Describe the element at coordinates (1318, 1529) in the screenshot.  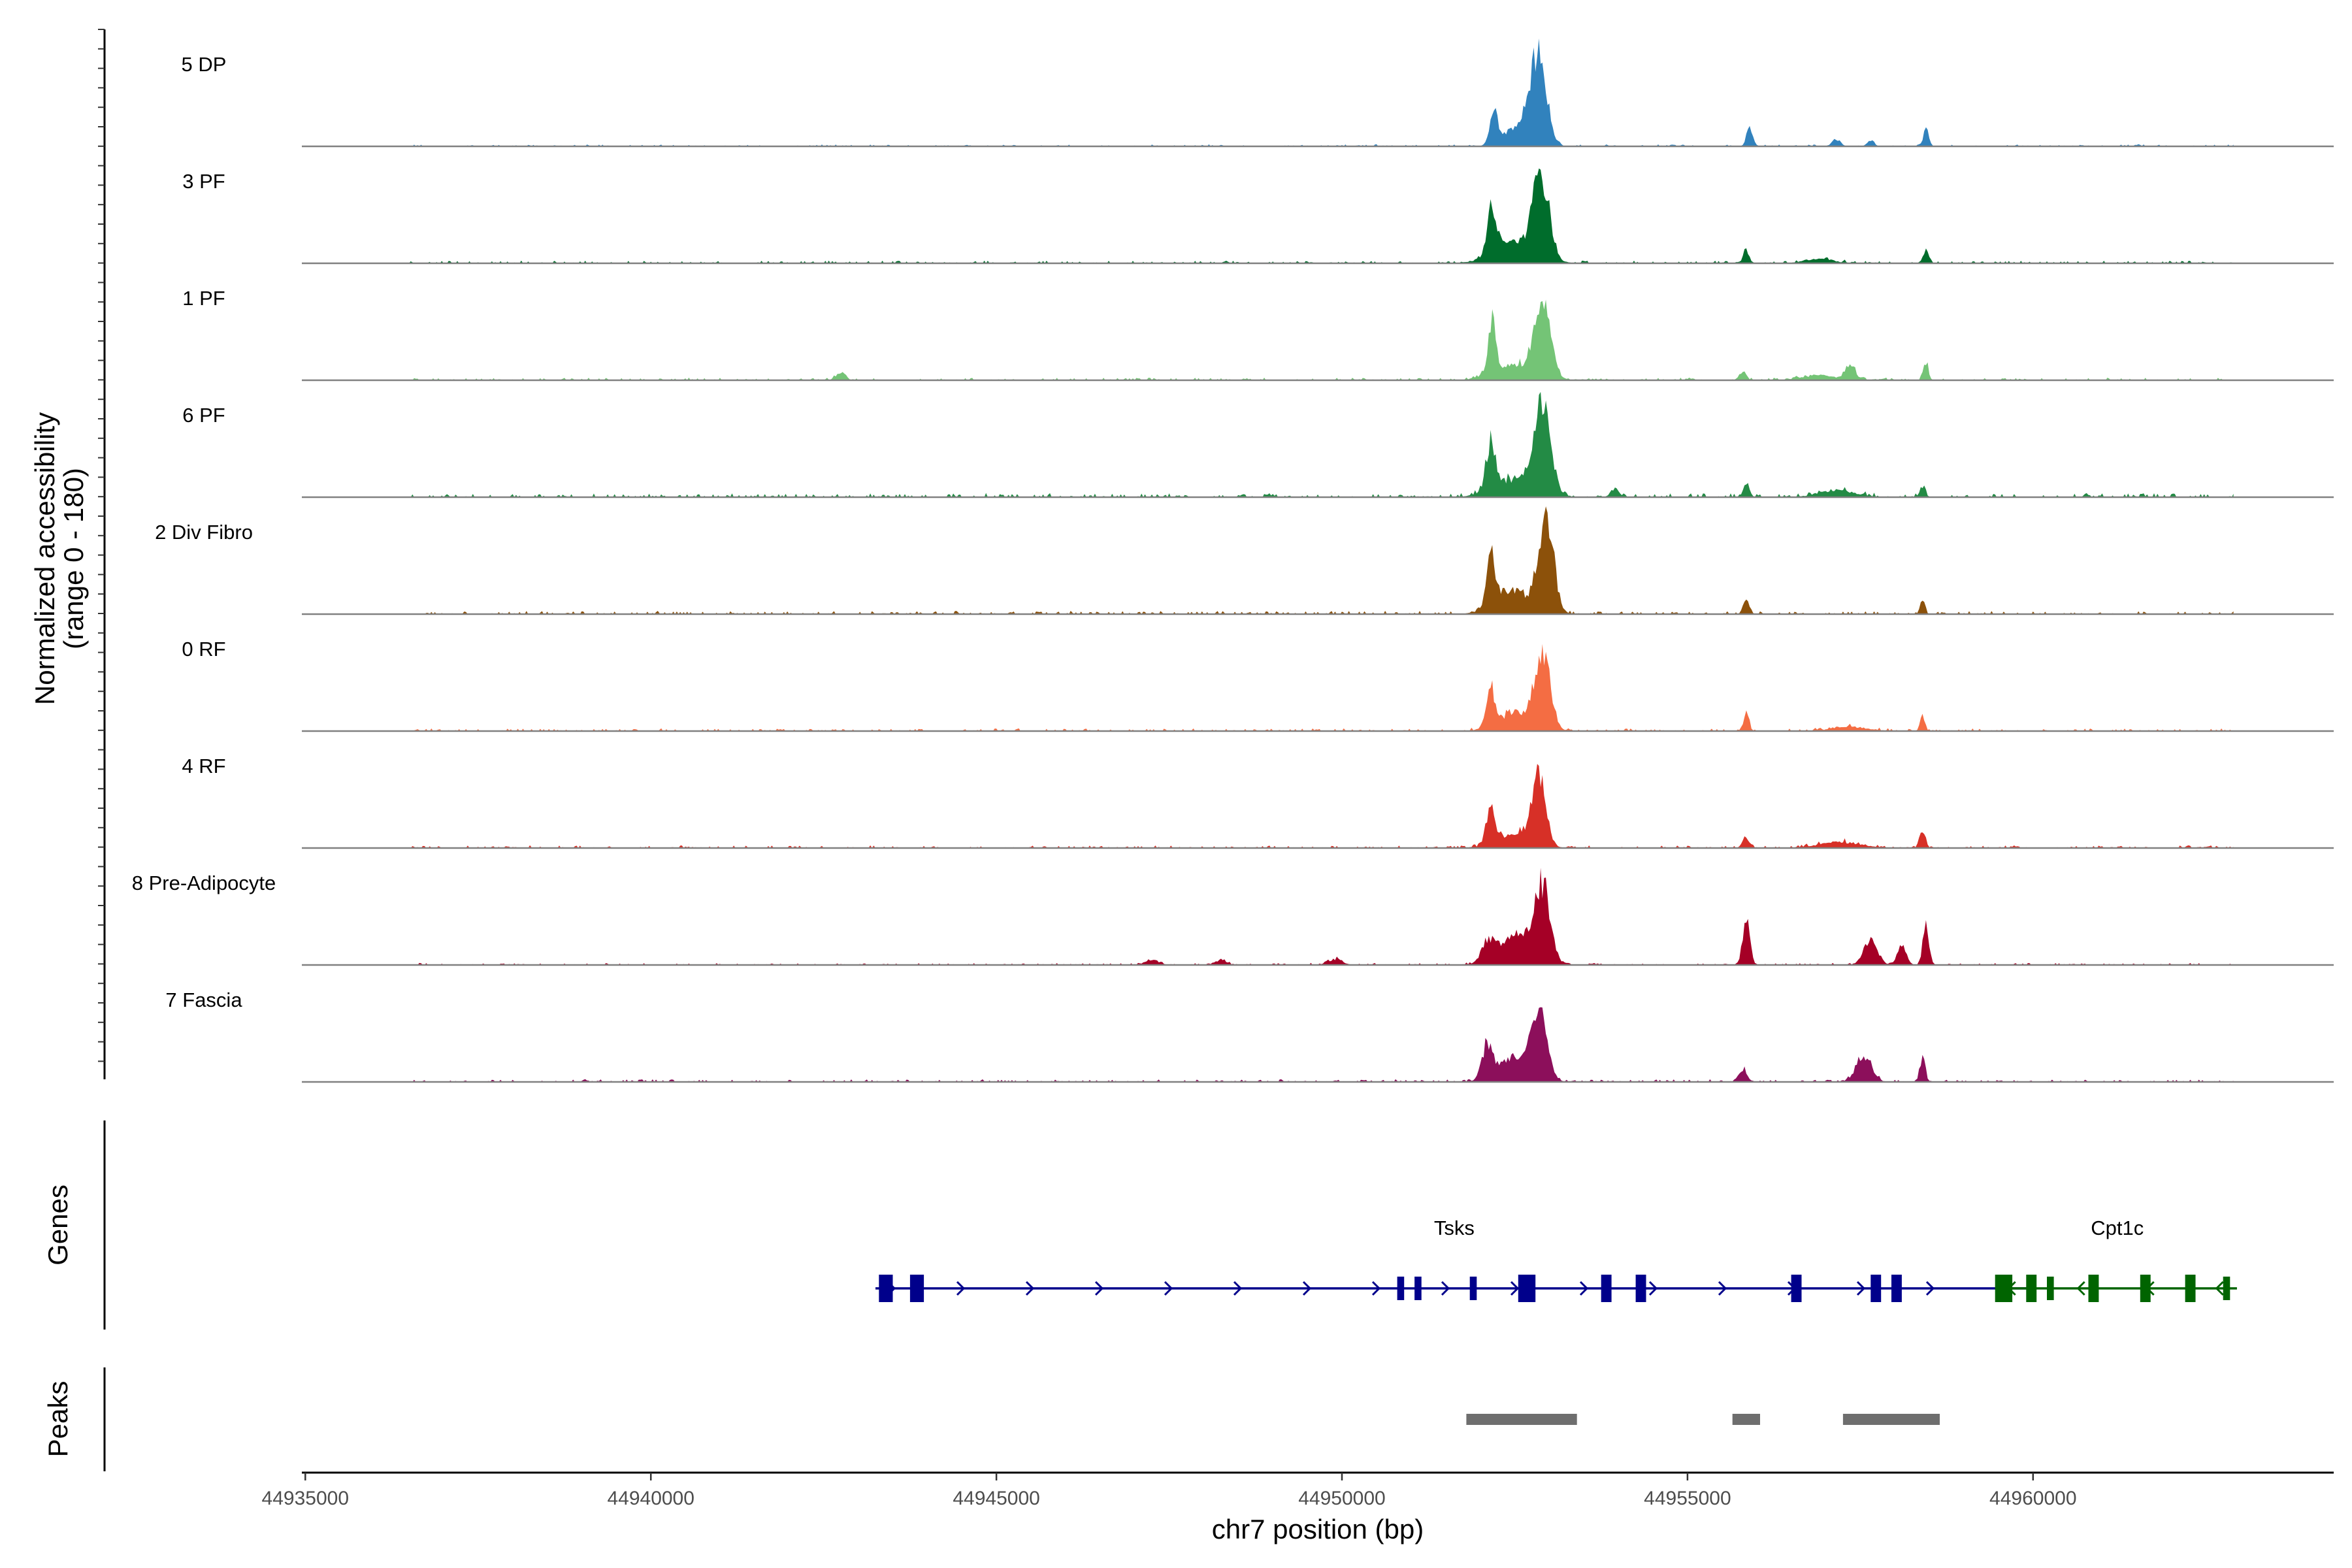
I see `x-axis-title: chr7 position (bp)` at that location.